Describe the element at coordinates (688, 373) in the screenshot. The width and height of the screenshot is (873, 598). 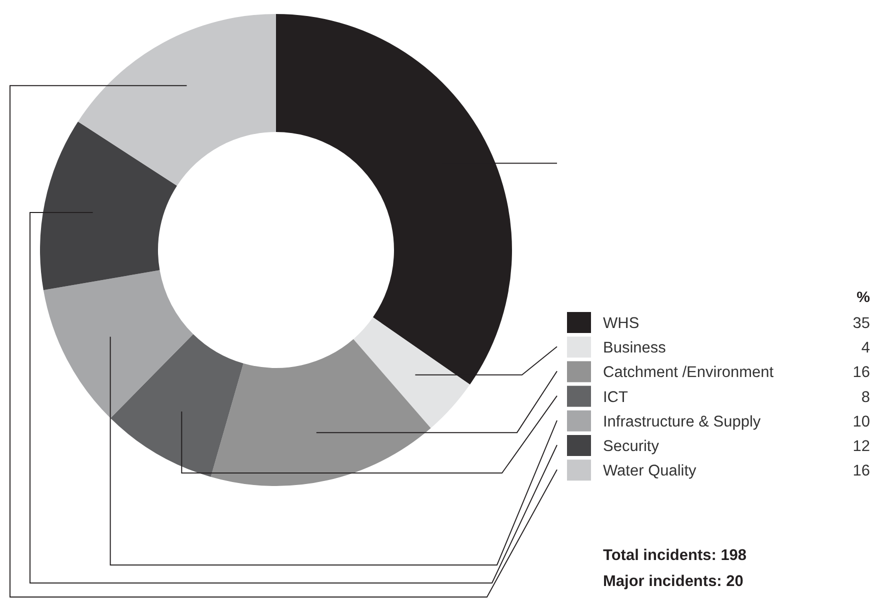
I see `legend-label: Catchment /Environment` at that location.